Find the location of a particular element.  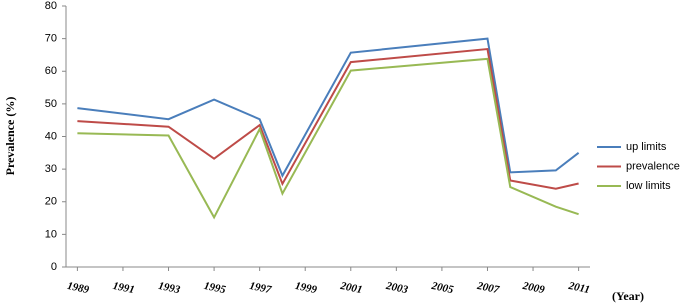

legend-label: up limits is located at coordinates (646, 147).